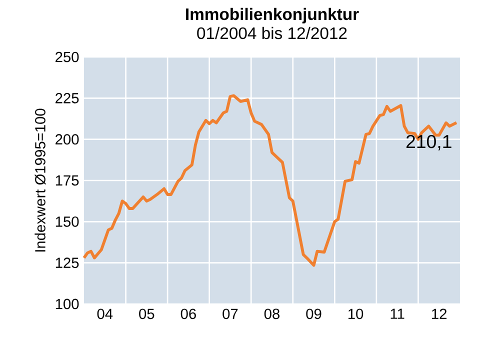 This screenshot has width=500, height=341. Describe the element at coordinates (314, 314) in the screenshot. I see `x-tick-label: 09` at that location.